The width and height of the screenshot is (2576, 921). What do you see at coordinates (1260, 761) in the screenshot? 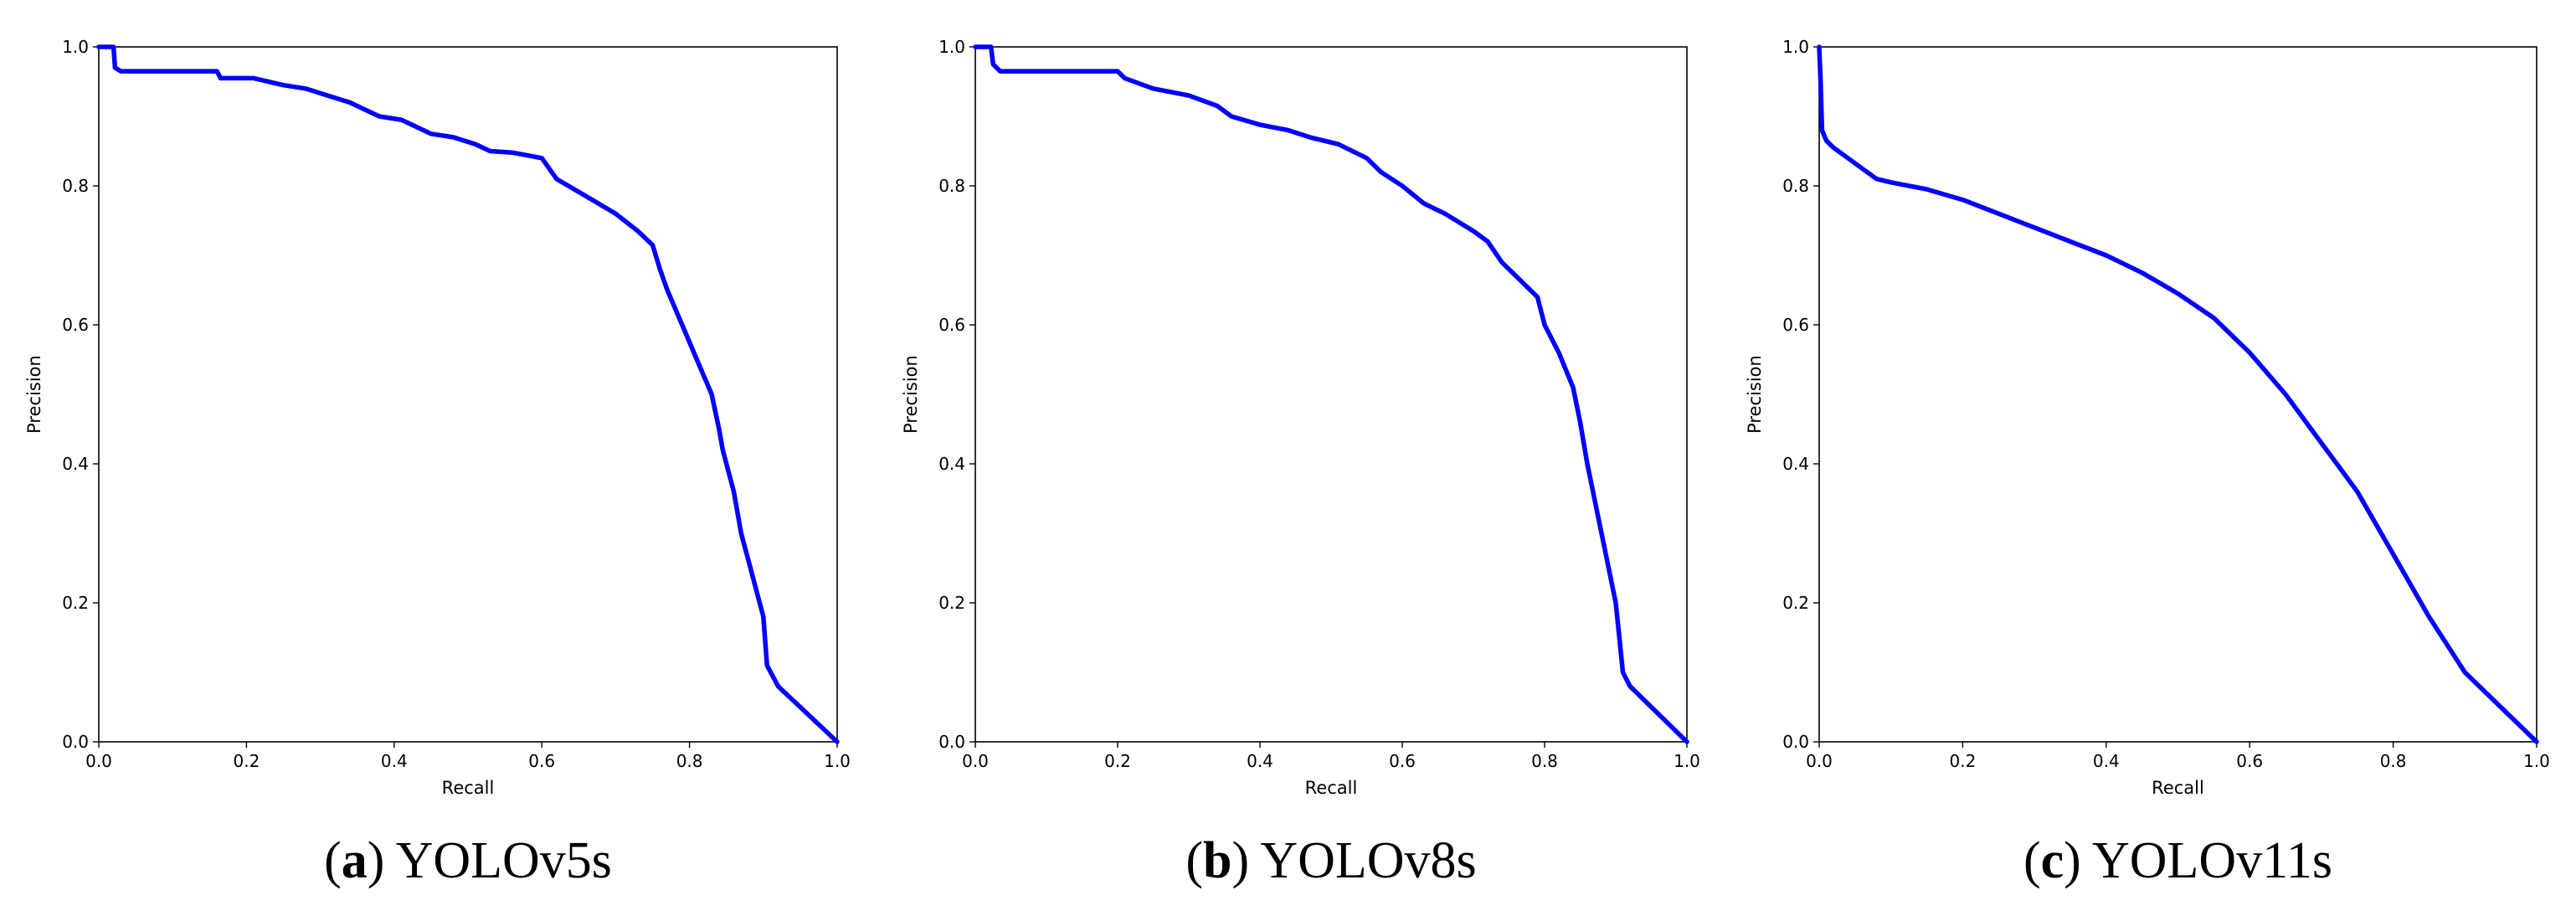
I see `chart-b-x-tick-label: 0.4` at bounding box center [1260, 761].